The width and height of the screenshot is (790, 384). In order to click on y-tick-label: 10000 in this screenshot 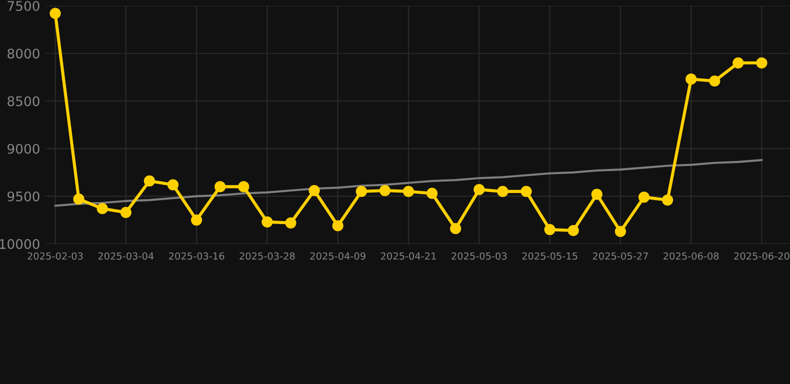, I will do `click(20, 244)`.